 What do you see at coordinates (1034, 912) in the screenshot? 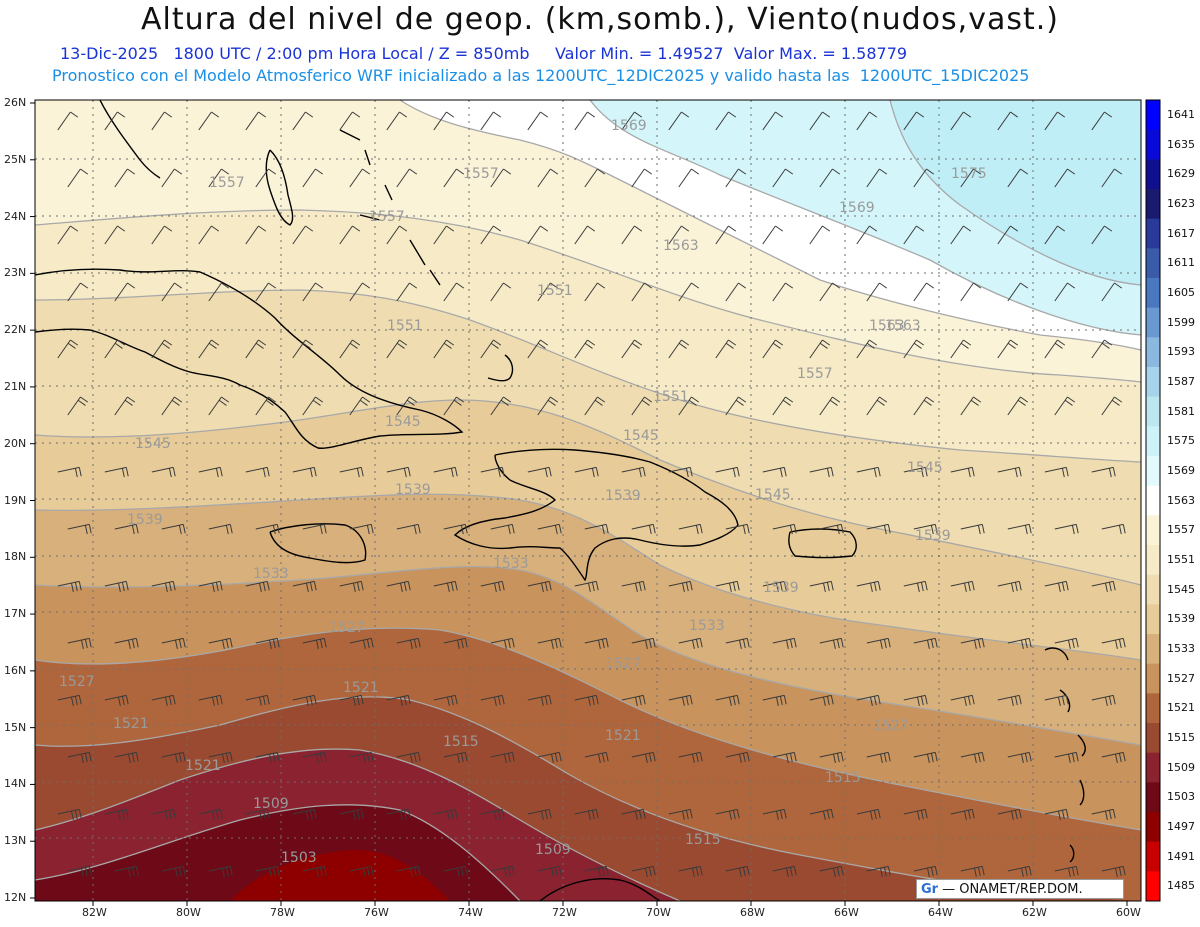
I see `lon-label: 62W` at bounding box center [1034, 912].